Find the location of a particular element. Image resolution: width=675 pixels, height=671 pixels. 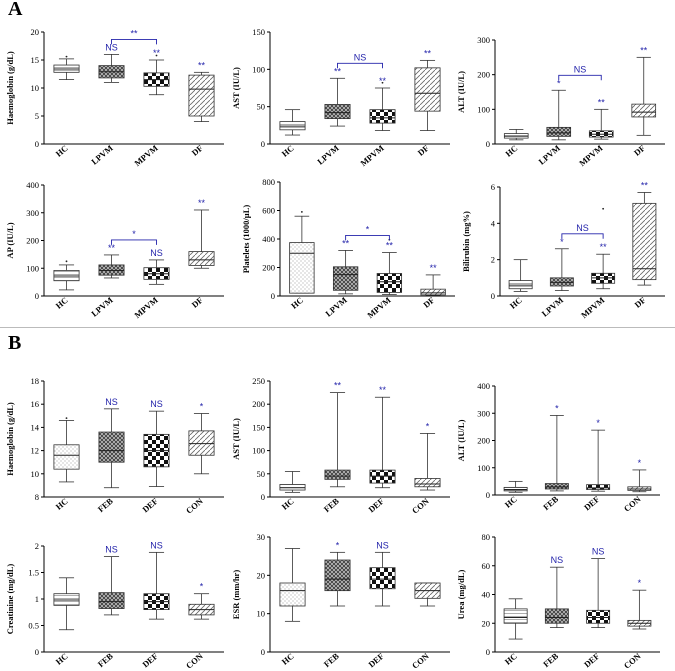

box-def: ** is located at coordinates (382, 437).